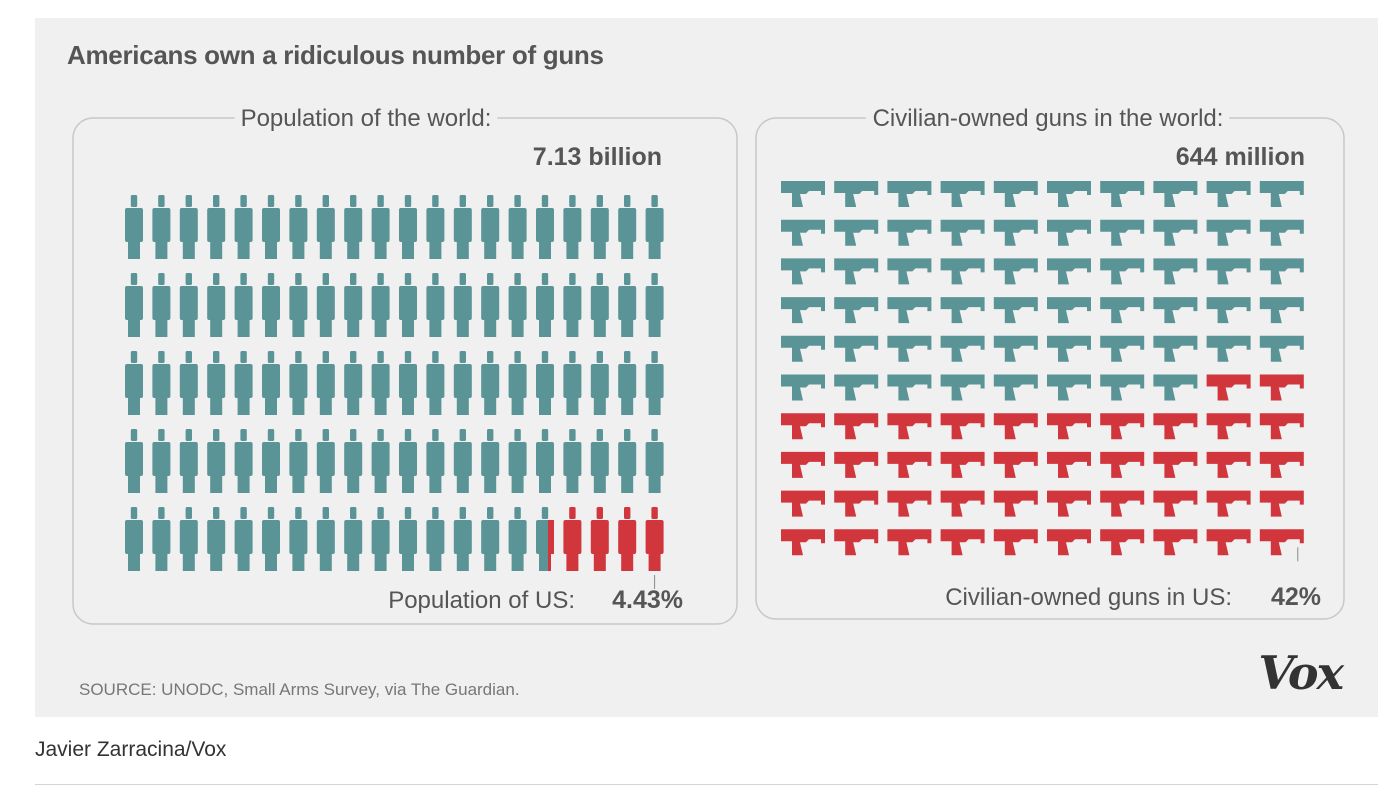  What do you see at coordinates (647, 600) in the screenshot?
I see `highlight-value: 4.43%` at bounding box center [647, 600].